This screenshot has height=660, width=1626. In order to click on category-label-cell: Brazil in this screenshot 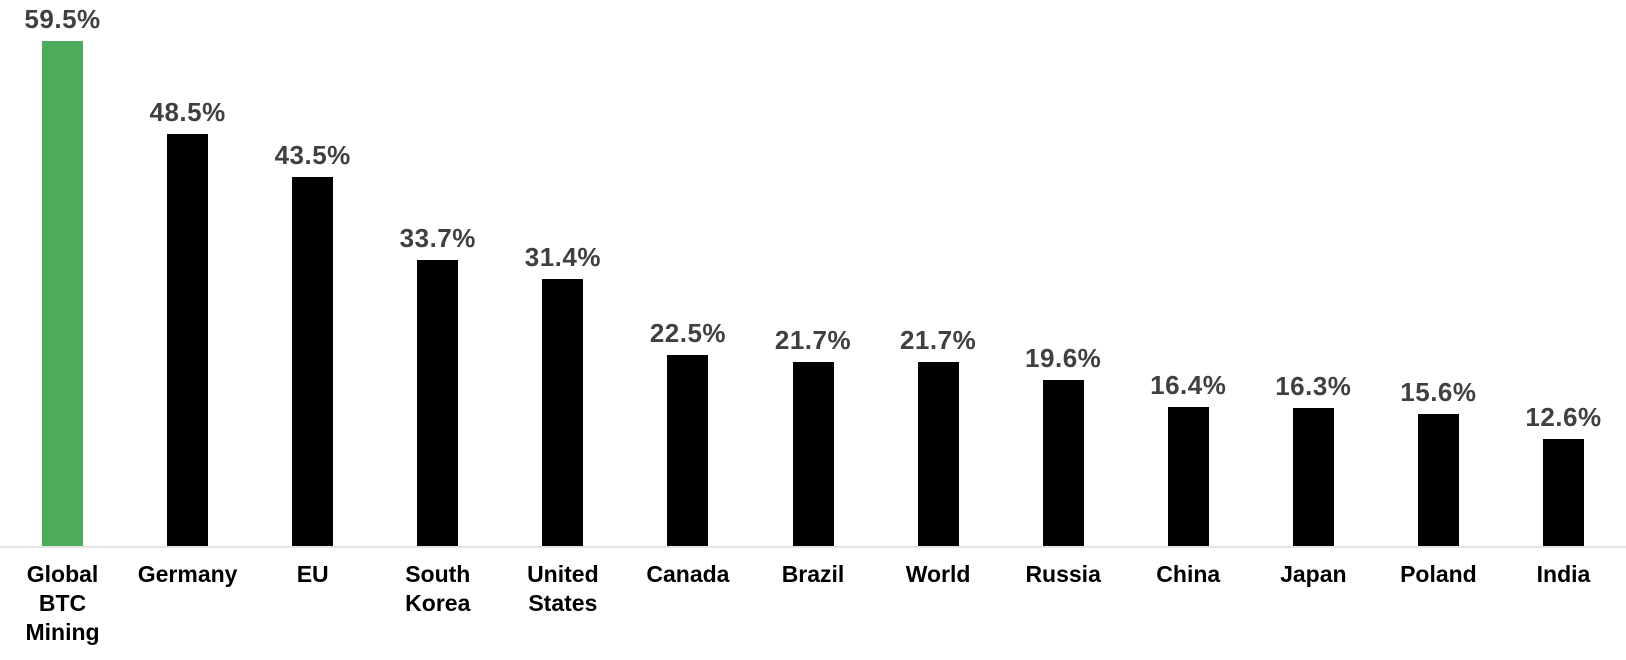, I will do `click(812, 574)`.